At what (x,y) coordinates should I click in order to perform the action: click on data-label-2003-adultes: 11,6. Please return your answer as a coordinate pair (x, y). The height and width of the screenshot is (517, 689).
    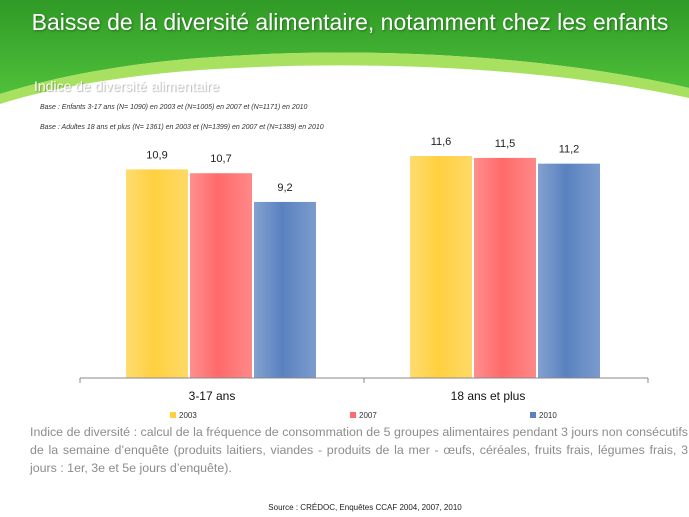
    Looking at the image, I should click on (441, 142).